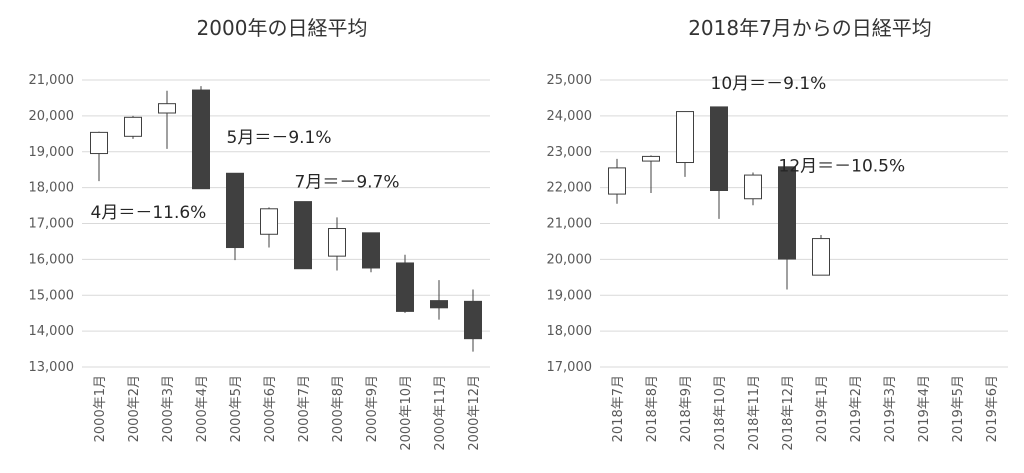 The height and width of the screenshot is (473, 1024). Describe the element at coordinates (570, 152) in the screenshot. I see `y-tick-label-right: 23,000` at that location.